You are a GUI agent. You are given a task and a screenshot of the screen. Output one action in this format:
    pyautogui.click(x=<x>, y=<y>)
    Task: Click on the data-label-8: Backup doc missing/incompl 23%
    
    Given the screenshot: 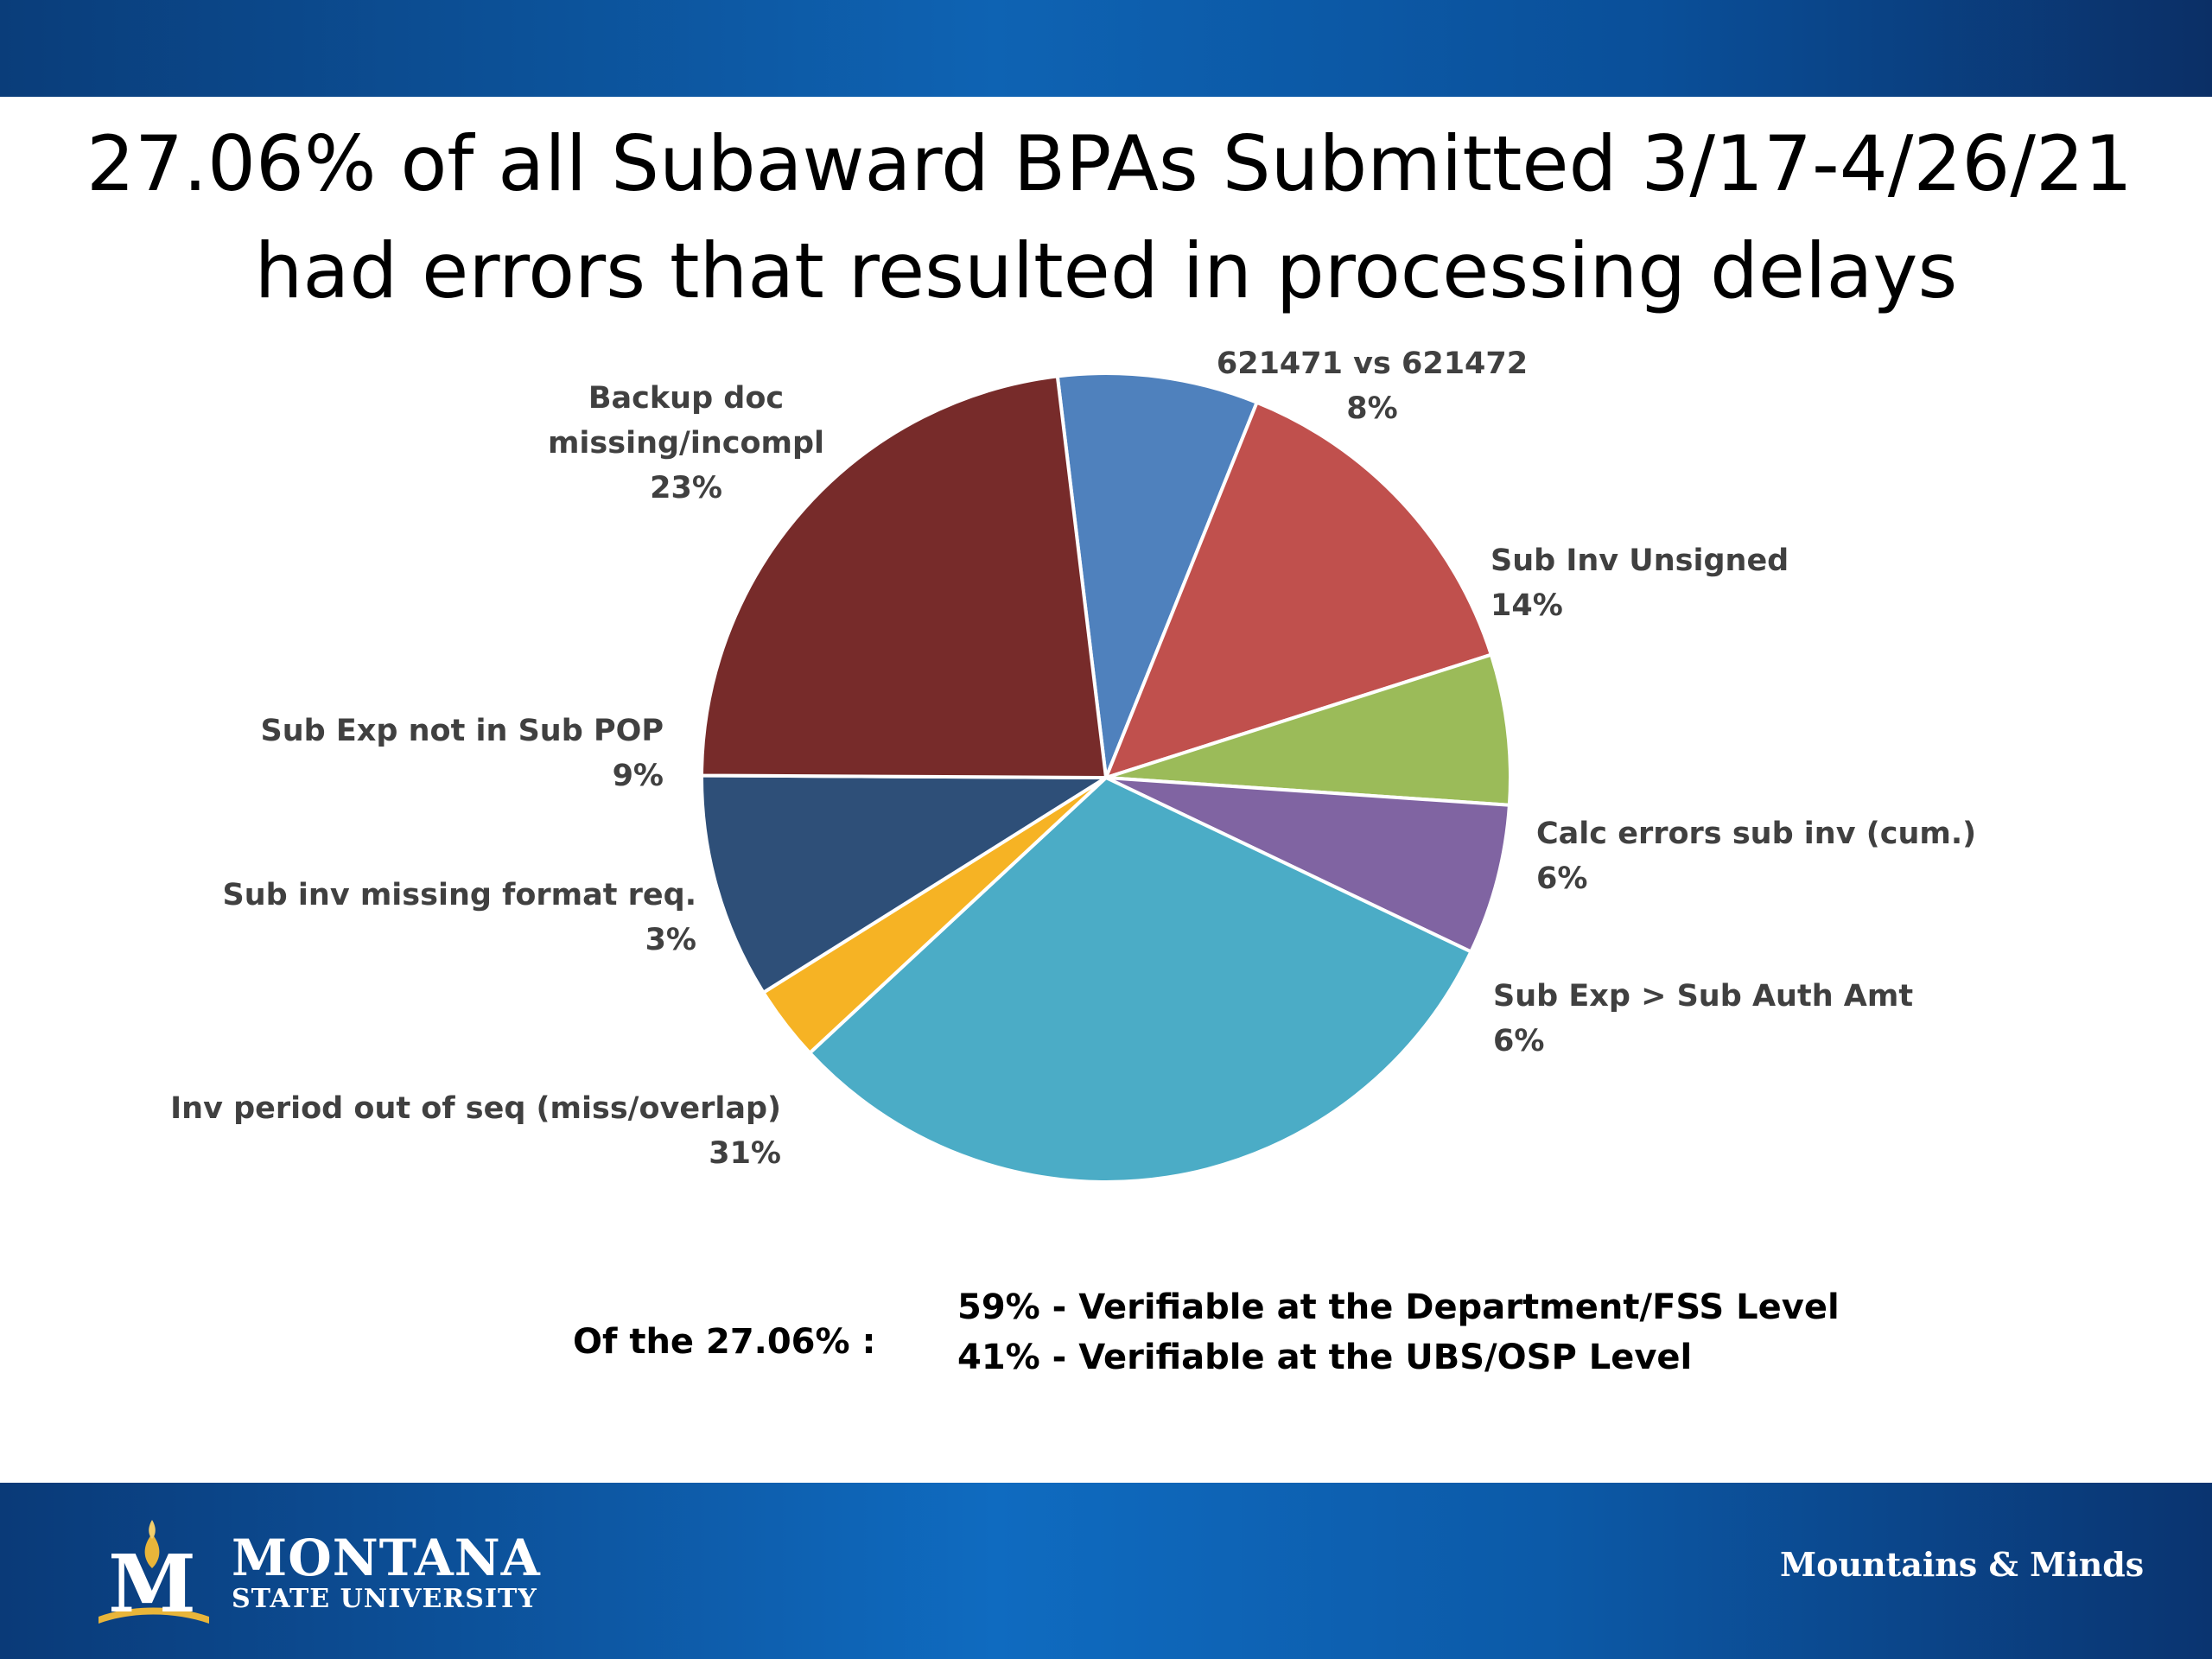 What is the action you would take?
    pyautogui.click(x=686, y=443)
    